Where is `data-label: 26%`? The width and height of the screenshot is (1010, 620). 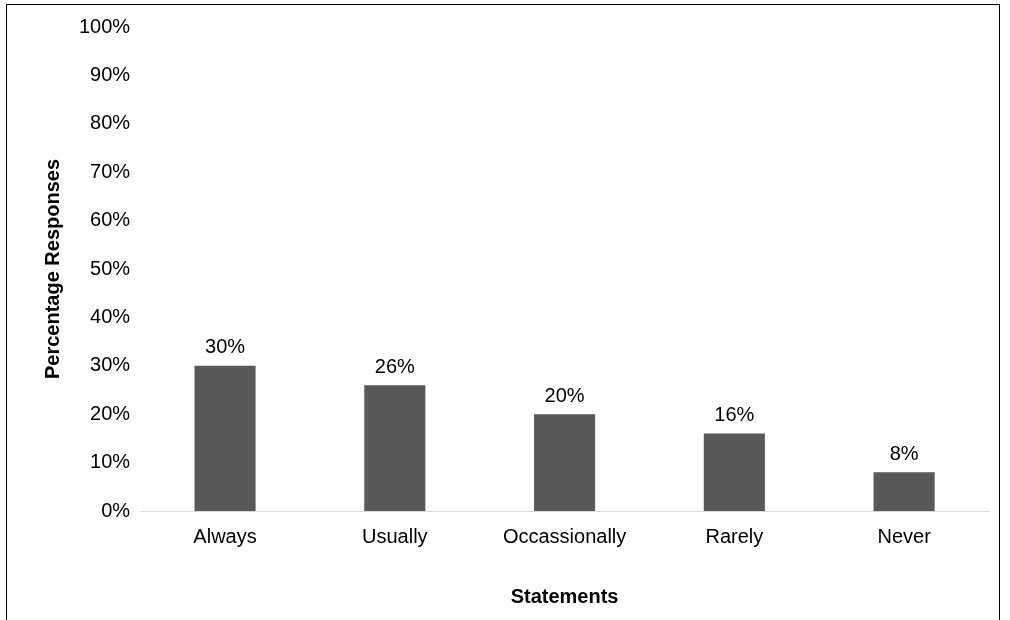
data-label: 26% is located at coordinates (395, 365).